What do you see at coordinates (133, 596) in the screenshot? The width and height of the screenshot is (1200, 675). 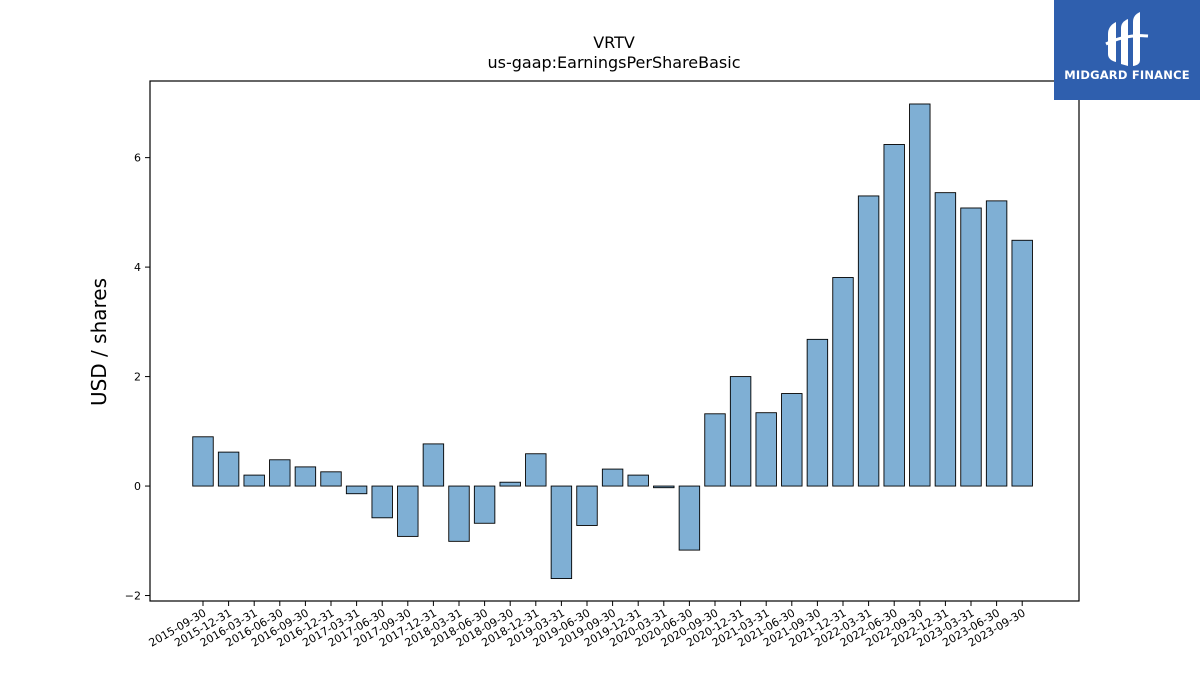 I see `y-tick-label: −2` at bounding box center [133, 596].